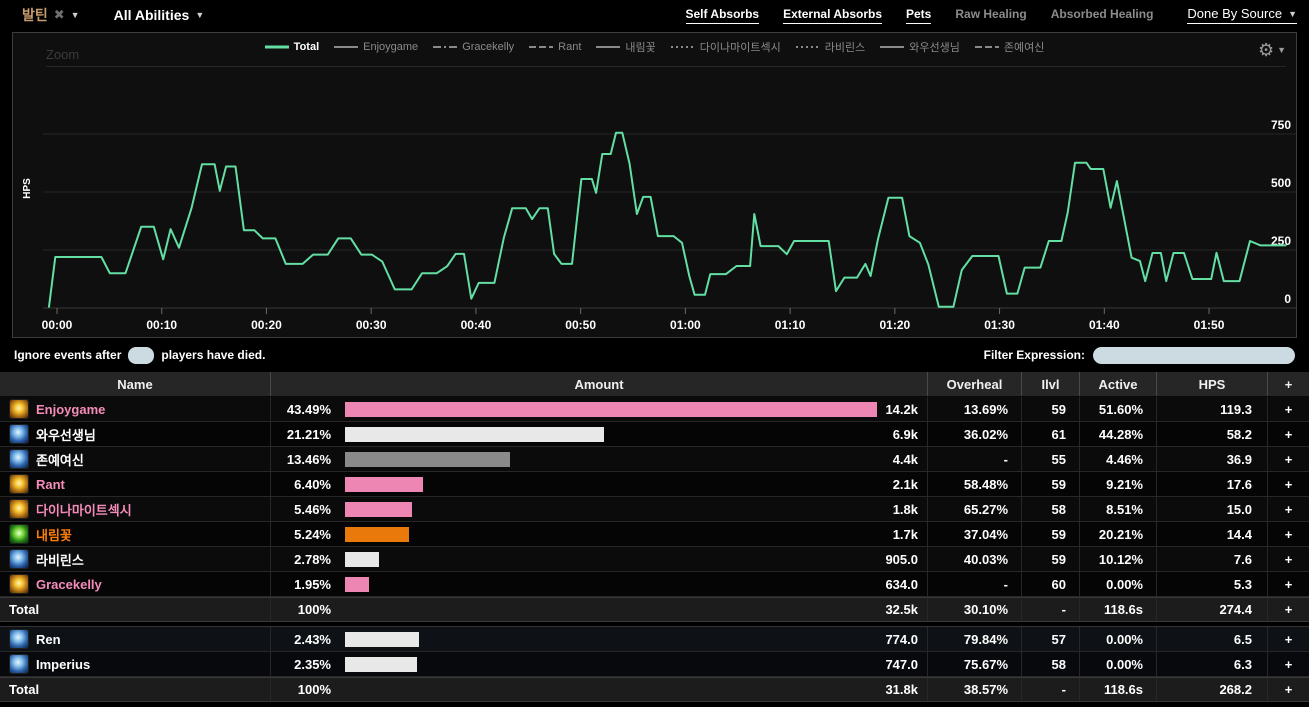  I want to click on player-name: Gracekelly, so click(69, 584).